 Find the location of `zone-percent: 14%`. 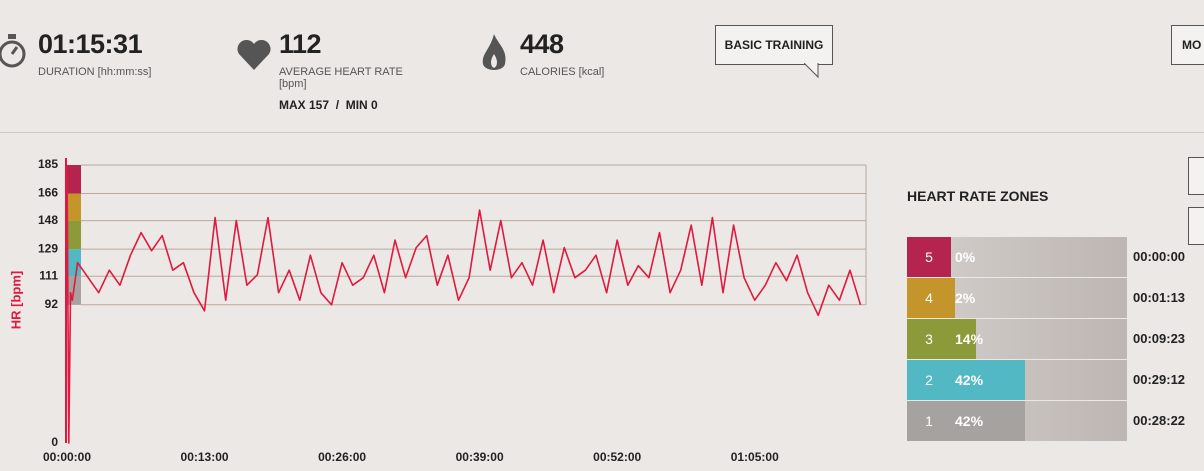

zone-percent: 14% is located at coordinates (969, 339).